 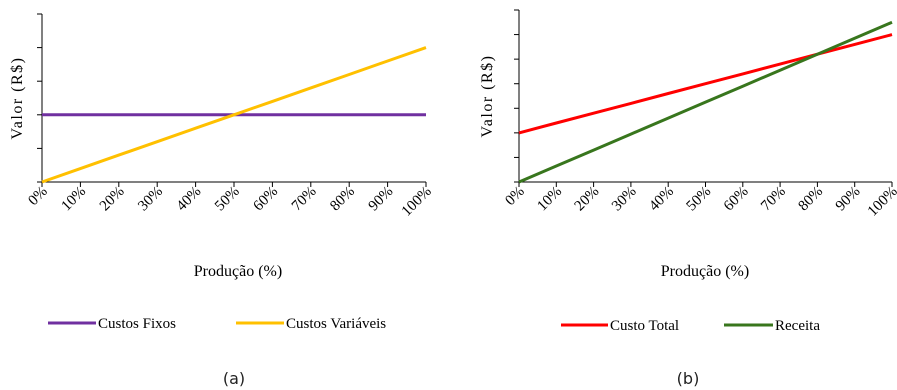 What do you see at coordinates (797, 326) in the screenshot?
I see `legend-label: Receita` at bounding box center [797, 326].